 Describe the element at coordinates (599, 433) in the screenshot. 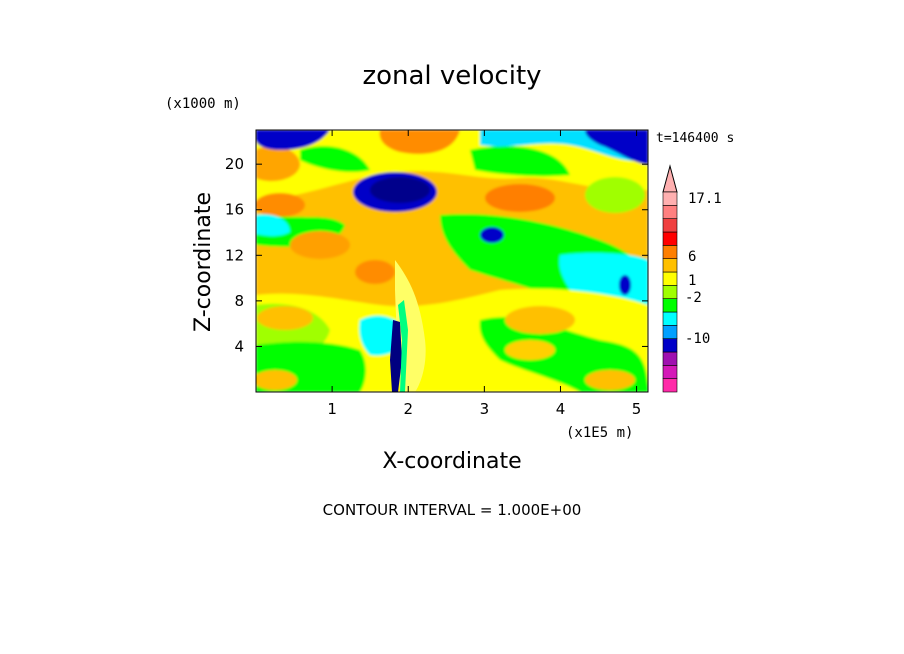

I see `x-units-label: (x1E5 m)` at that location.